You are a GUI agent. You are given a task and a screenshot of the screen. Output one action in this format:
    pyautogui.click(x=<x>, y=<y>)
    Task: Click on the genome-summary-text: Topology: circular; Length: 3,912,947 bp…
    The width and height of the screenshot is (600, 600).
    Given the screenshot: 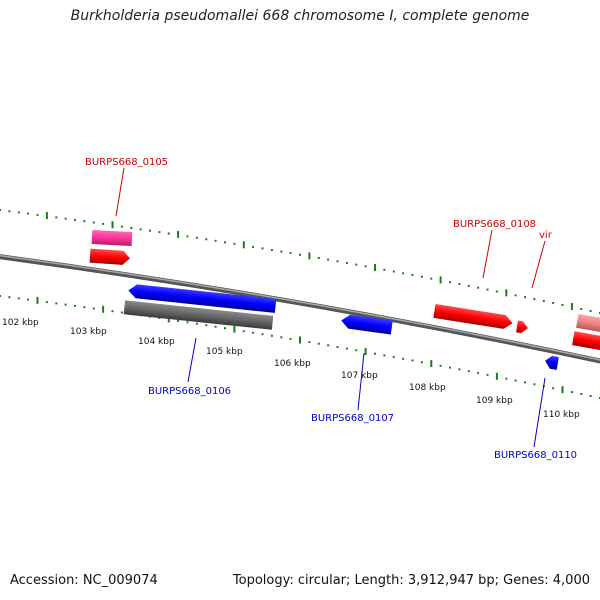 What is the action you would take?
    pyautogui.click(x=411, y=580)
    